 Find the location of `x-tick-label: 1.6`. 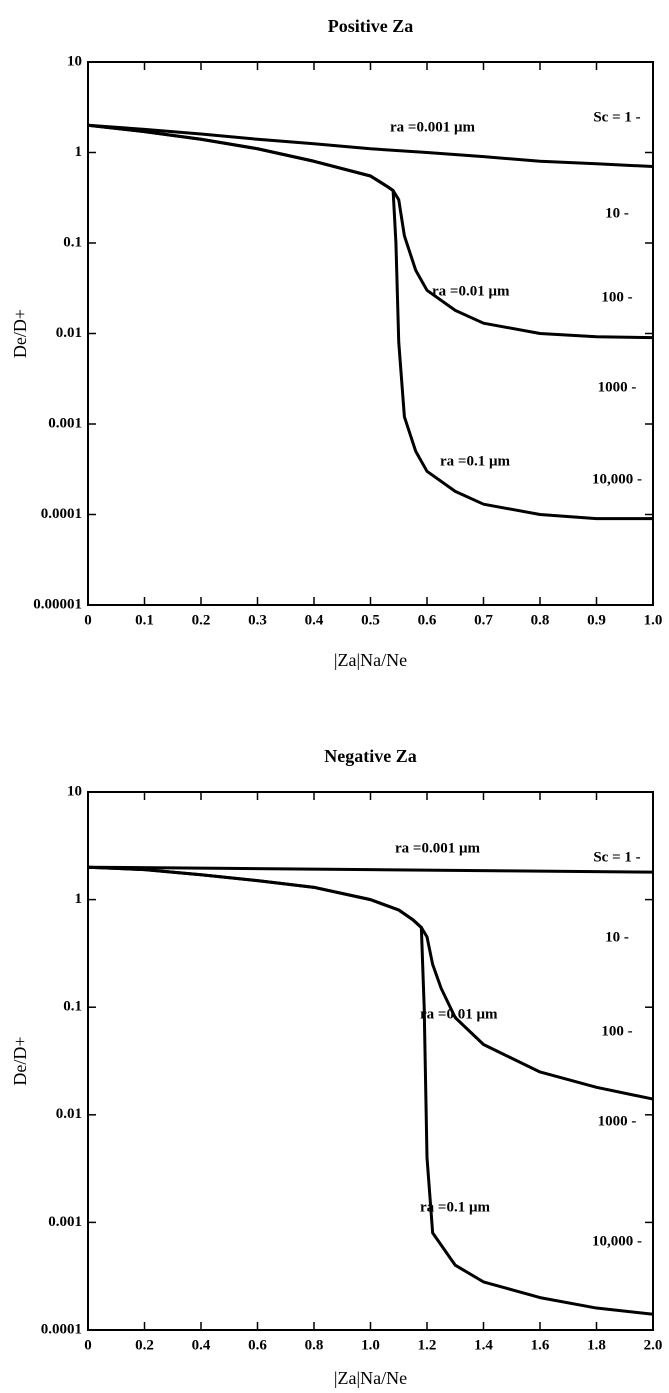

x-tick-label: 1.6 is located at coordinates (540, 1345).